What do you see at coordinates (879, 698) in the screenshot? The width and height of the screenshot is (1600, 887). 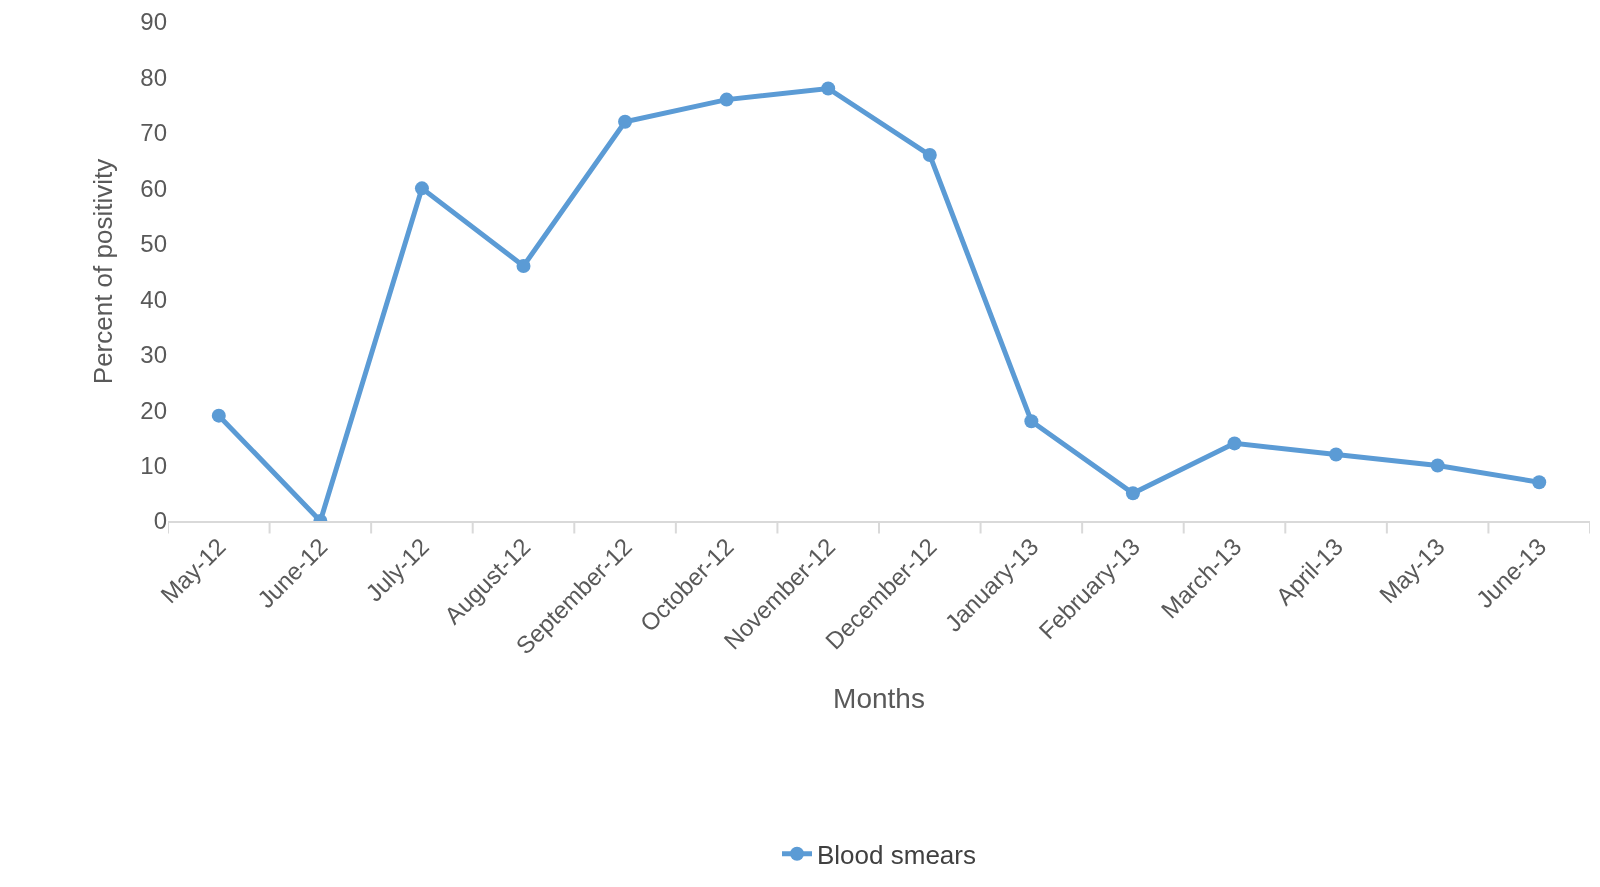 I see `x-axis-title: Months` at bounding box center [879, 698].